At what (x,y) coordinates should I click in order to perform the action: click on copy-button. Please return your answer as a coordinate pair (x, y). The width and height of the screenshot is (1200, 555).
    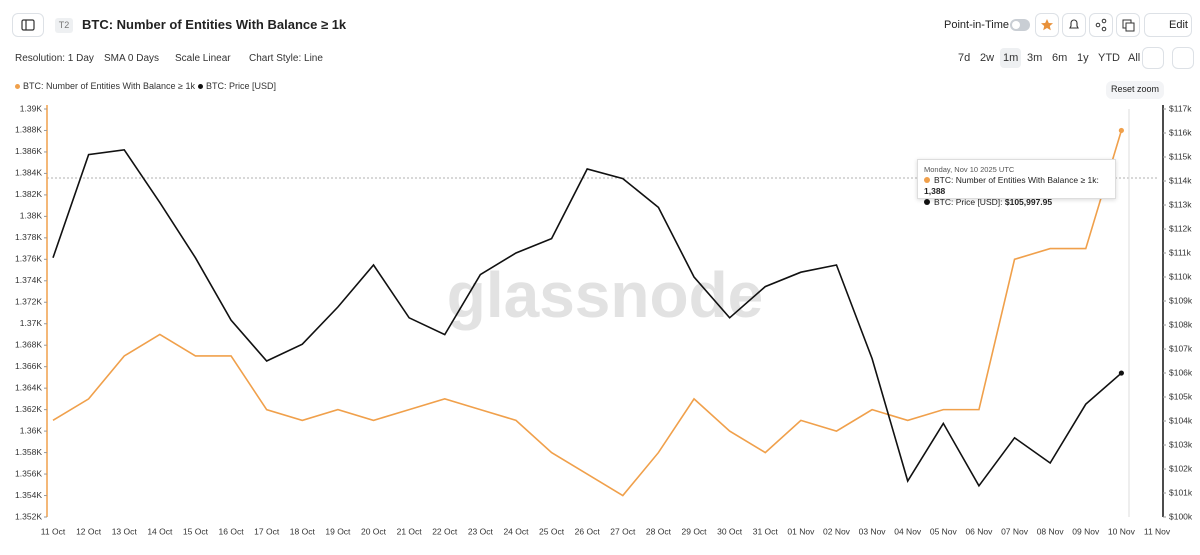
    Looking at the image, I should click on (1128, 25).